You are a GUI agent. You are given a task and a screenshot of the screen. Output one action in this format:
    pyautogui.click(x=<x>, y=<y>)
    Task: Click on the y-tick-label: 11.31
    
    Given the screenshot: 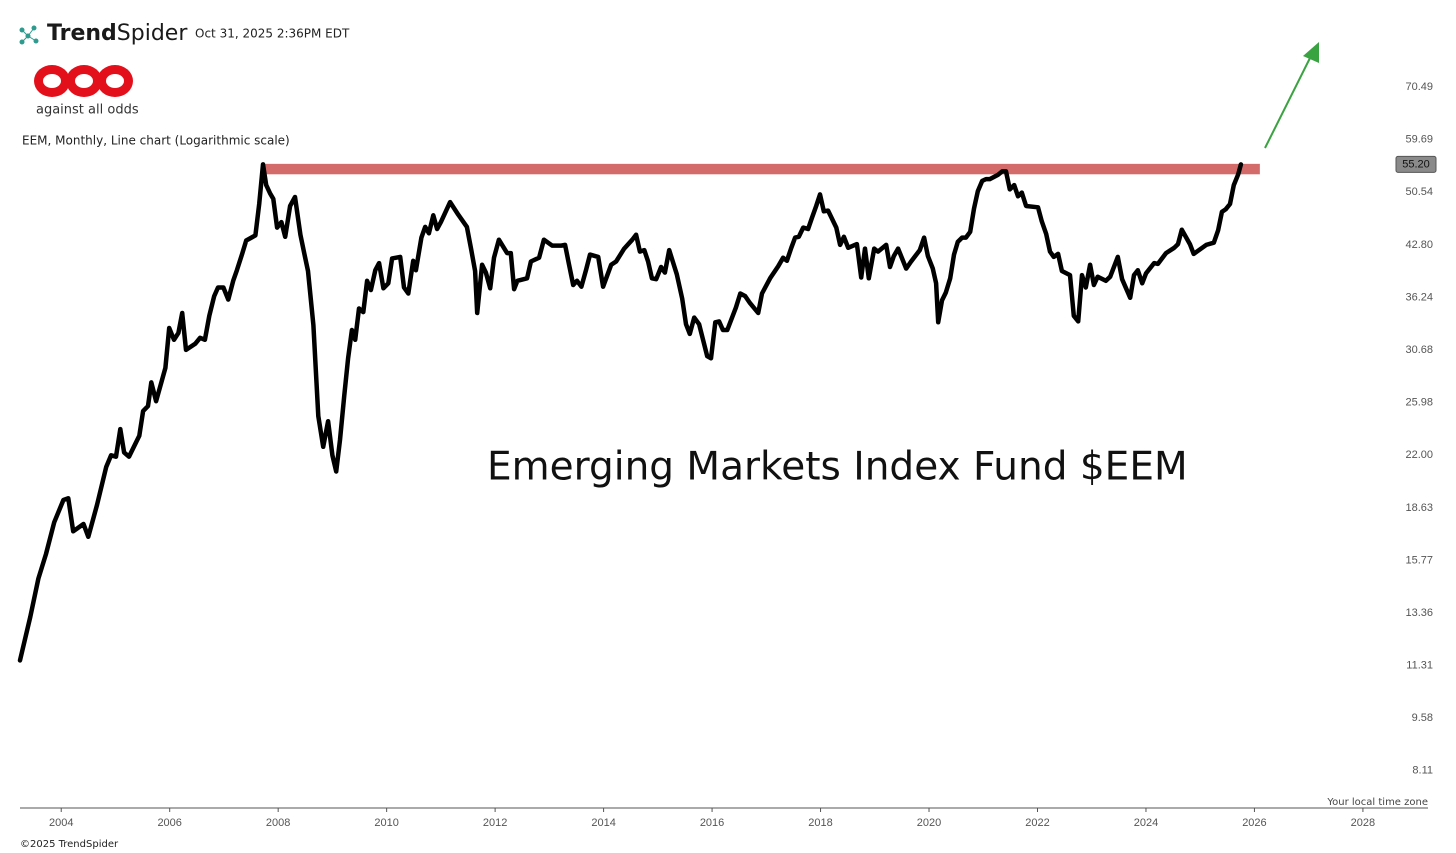 What is the action you would take?
    pyautogui.click(x=1419, y=666)
    